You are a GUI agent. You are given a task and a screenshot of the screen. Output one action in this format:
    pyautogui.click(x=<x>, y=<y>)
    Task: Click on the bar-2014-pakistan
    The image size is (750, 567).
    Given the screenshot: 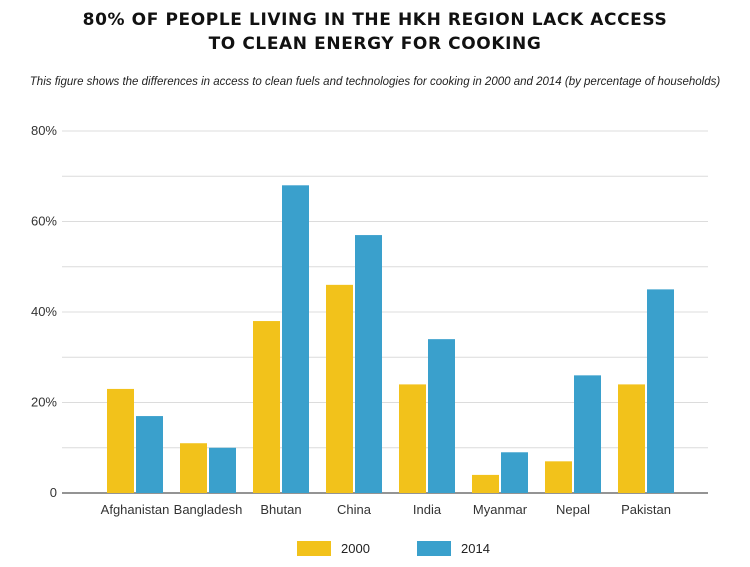 What is the action you would take?
    pyautogui.click(x=660, y=391)
    